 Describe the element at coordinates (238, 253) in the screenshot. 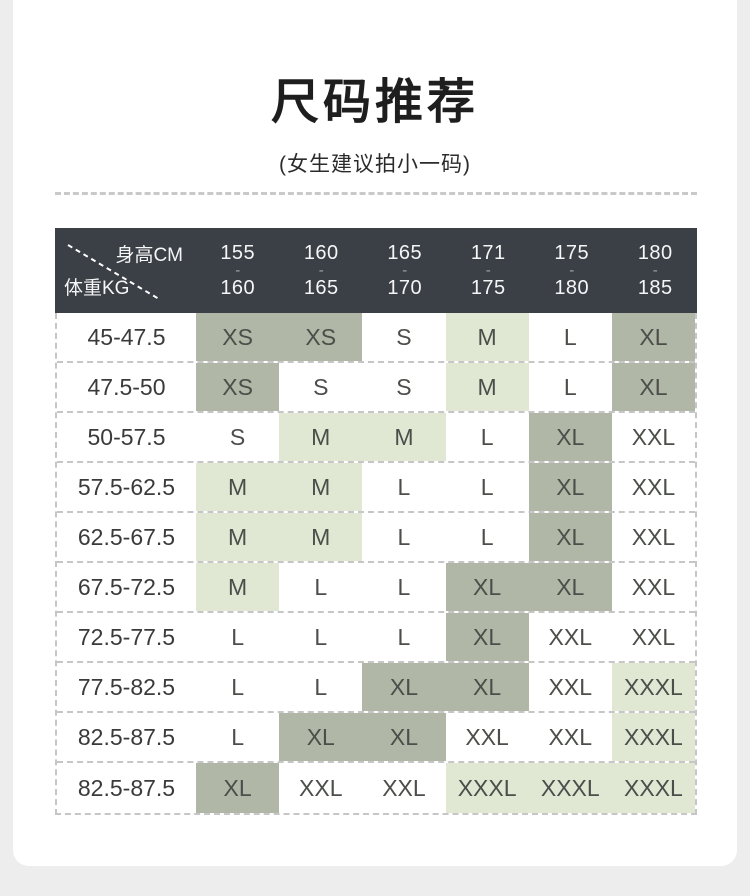

I see `height-from: 155` at that location.